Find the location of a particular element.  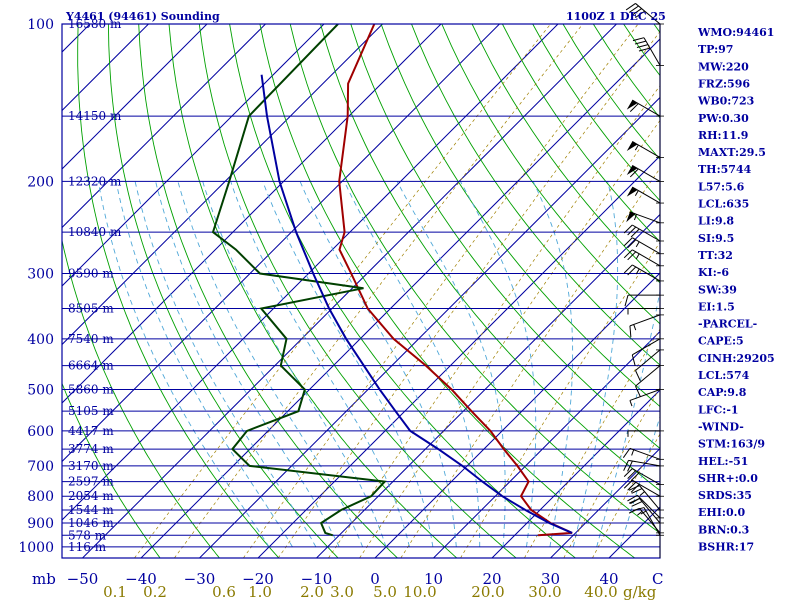

pressure-label: 800 is located at coordinates (40, 497).